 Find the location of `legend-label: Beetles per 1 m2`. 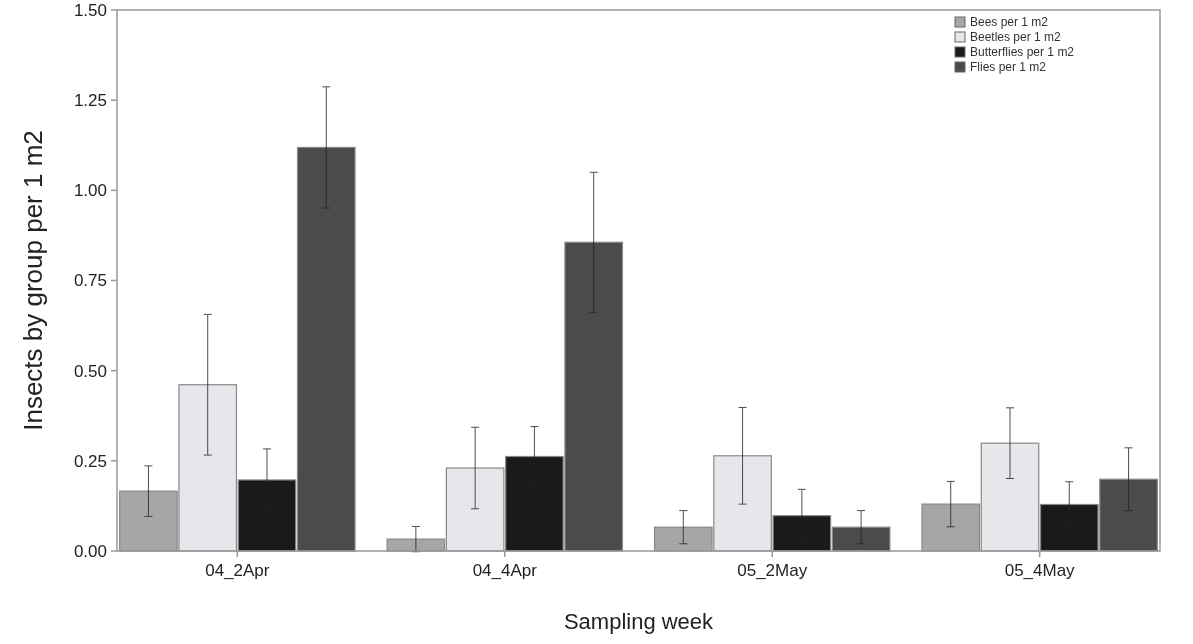

legend-label: Beetles per 1 m2 is located at coordinates (1016, 37).